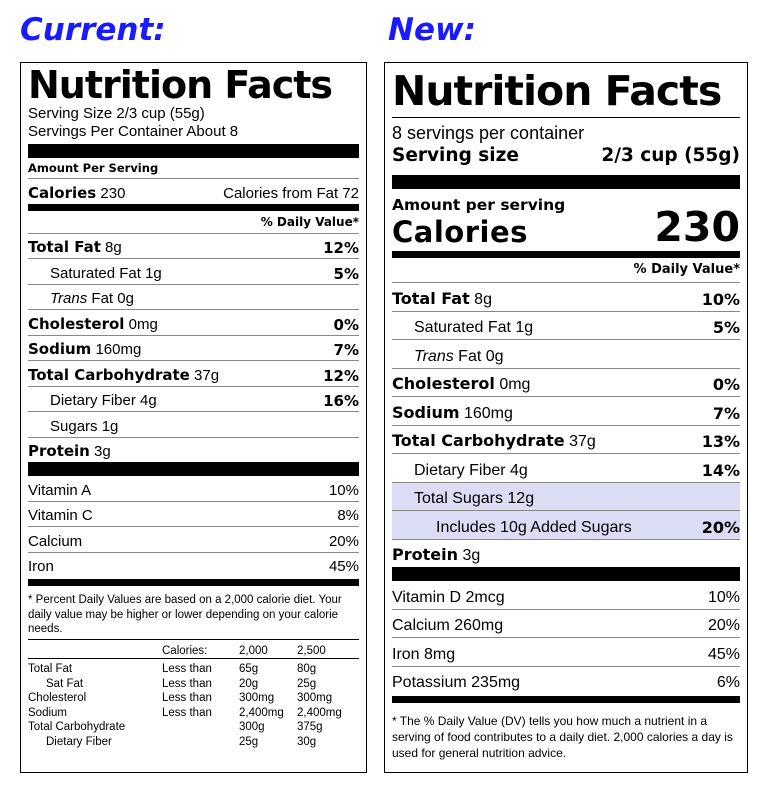  What do you see at coordinates (193, 564) in the screenshot?
I see `vitamin-row-iron: Iron 45%` at bounding box center [193, 564].